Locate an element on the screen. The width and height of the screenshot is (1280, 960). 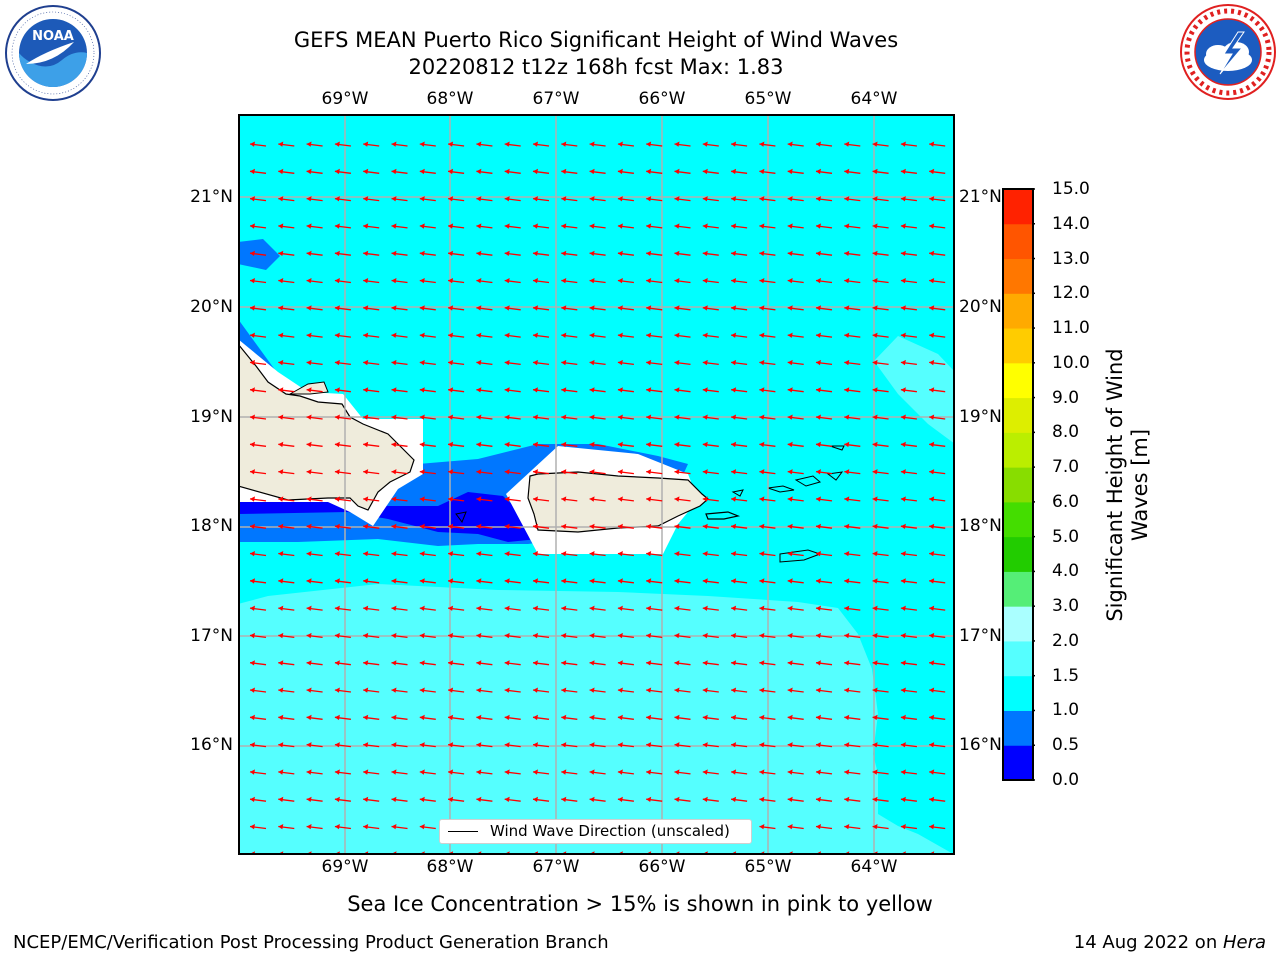
lon-tick-bottom-64: 64°W is located at coordinates (874, 867).